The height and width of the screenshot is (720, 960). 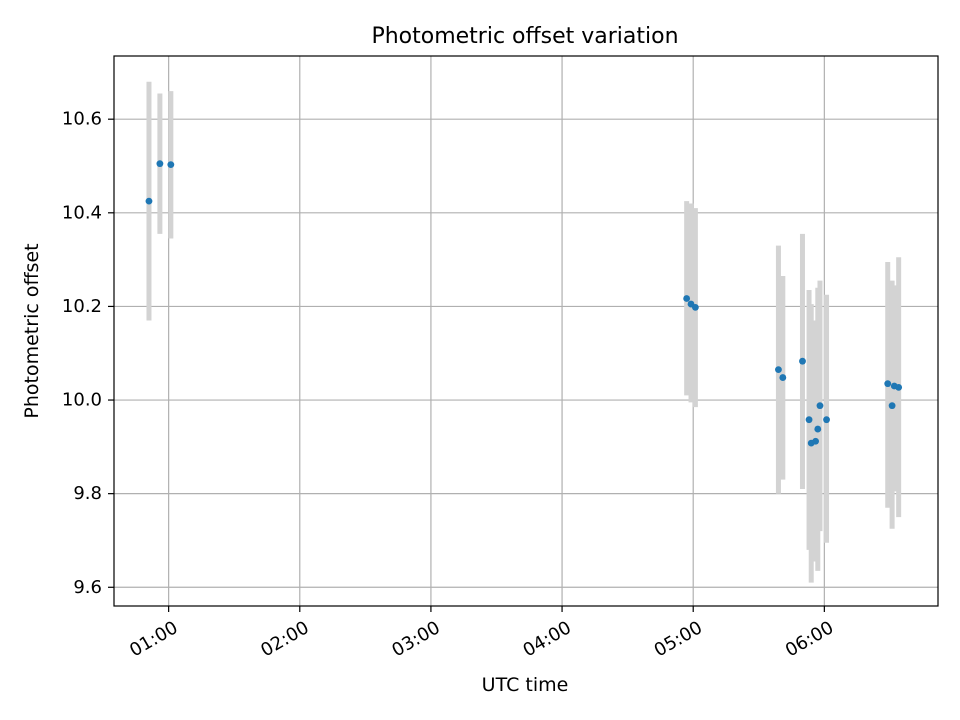 What do you see at coordinates (32, 330) in the screenshot?
I see `y-axis-title: Photometric offset` at bounding box center [32, 330].